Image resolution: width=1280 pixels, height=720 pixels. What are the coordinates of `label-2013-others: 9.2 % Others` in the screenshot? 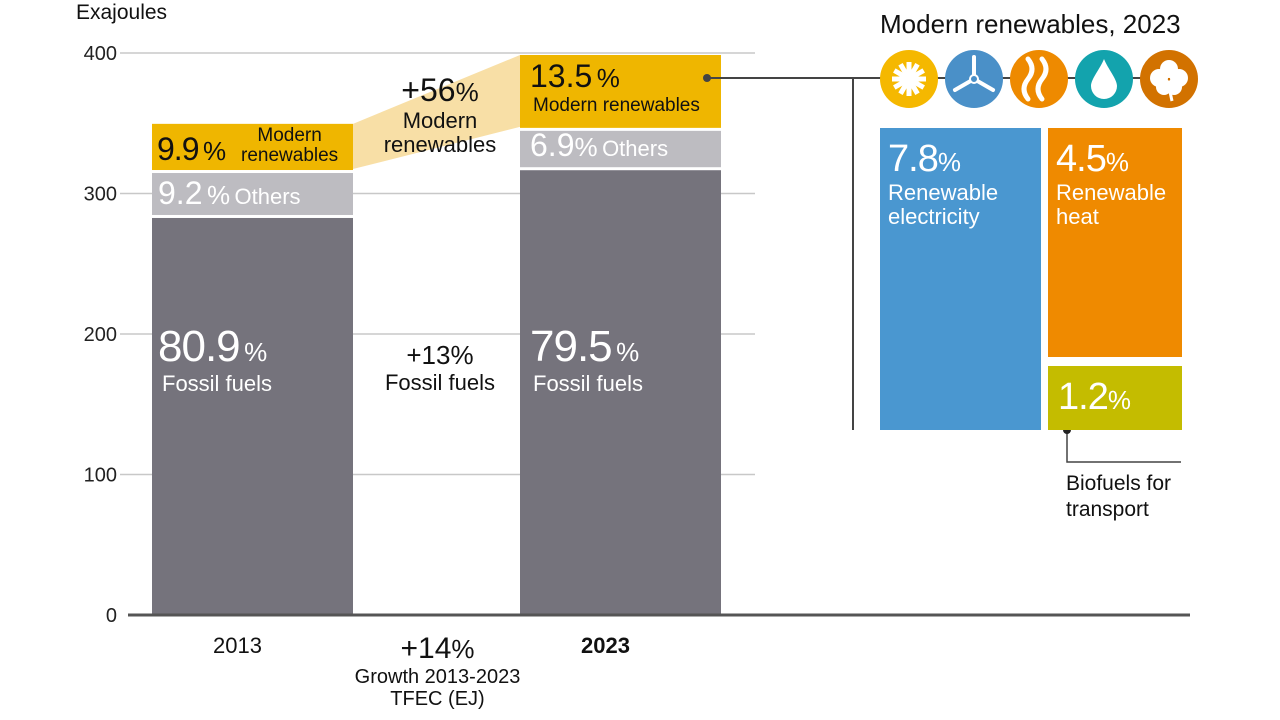 It's located at (229, 193).